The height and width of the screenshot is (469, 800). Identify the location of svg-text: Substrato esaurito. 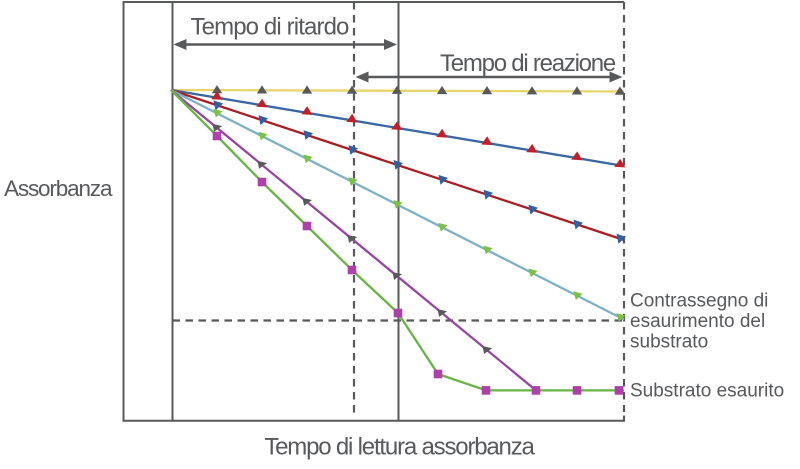
(707, 390).